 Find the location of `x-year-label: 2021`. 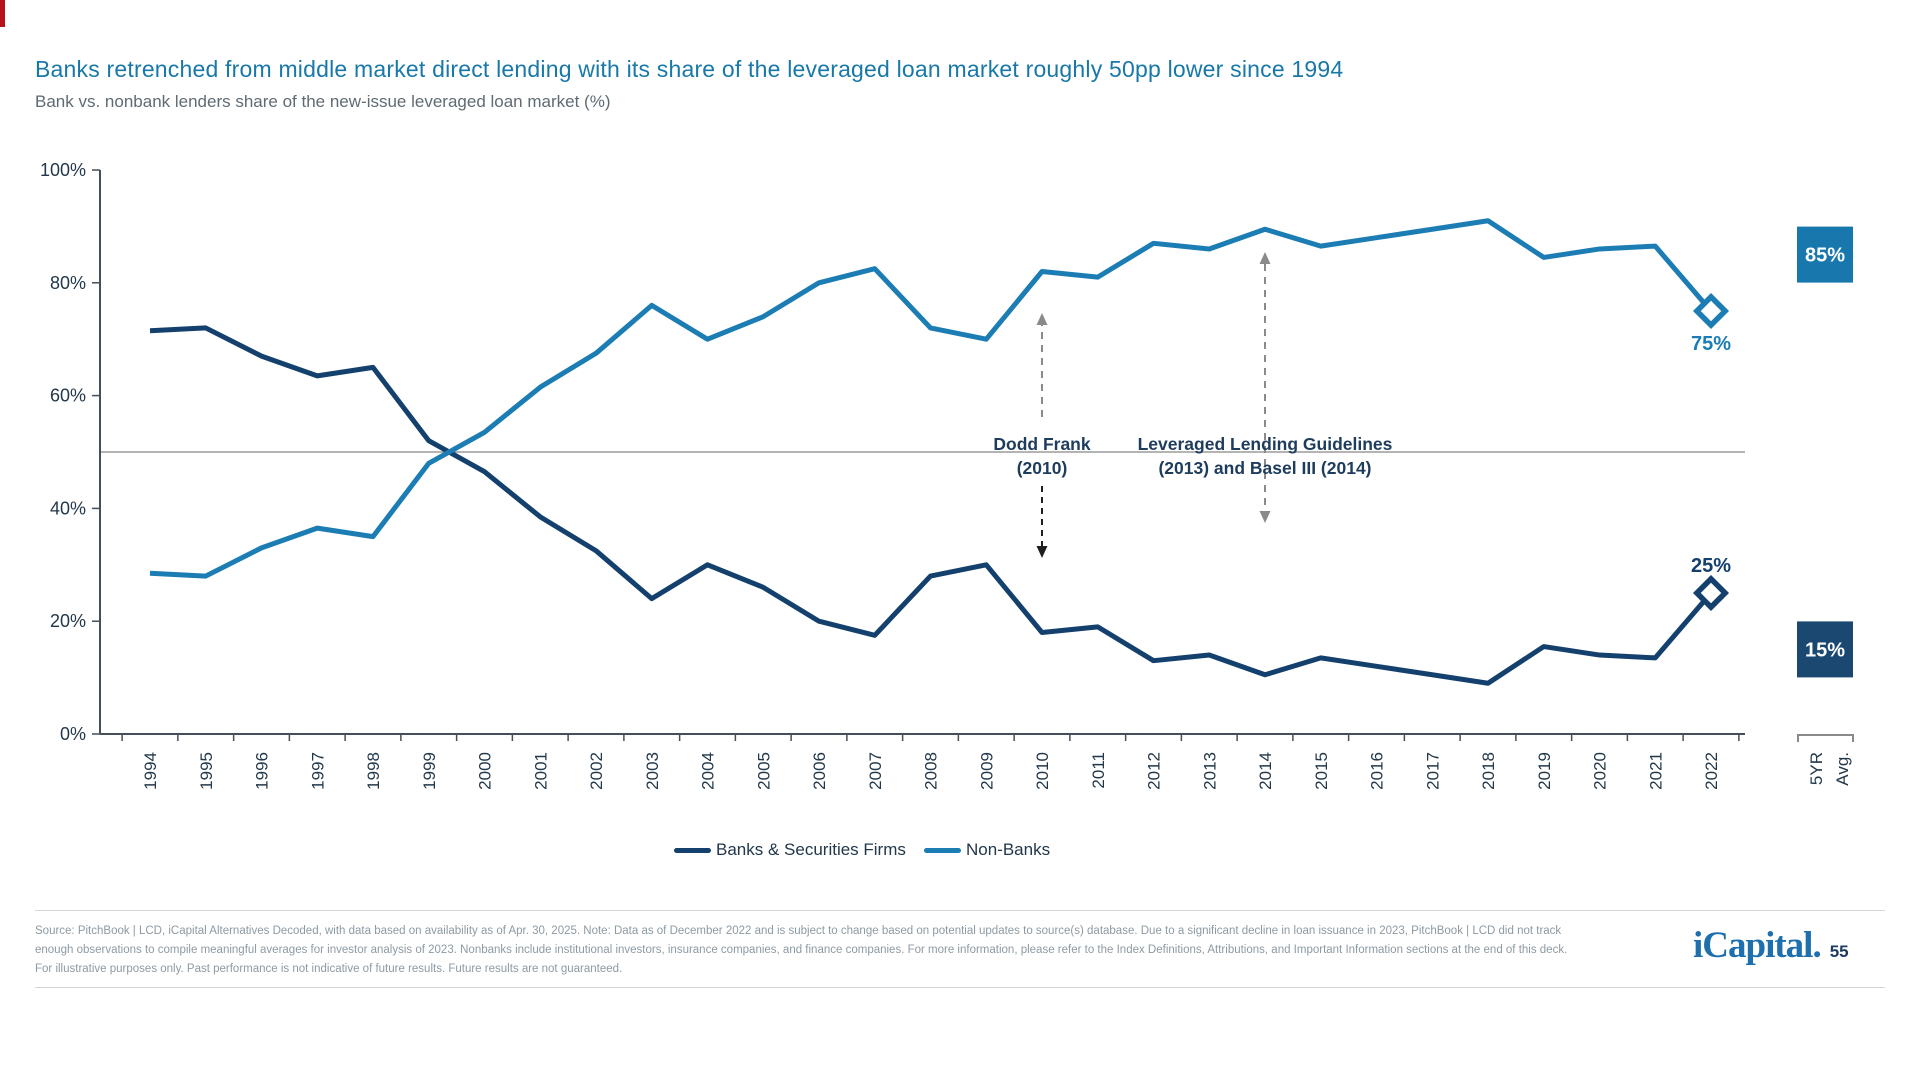

x-year-label: 2021 is located at coordinates (1655, 771).